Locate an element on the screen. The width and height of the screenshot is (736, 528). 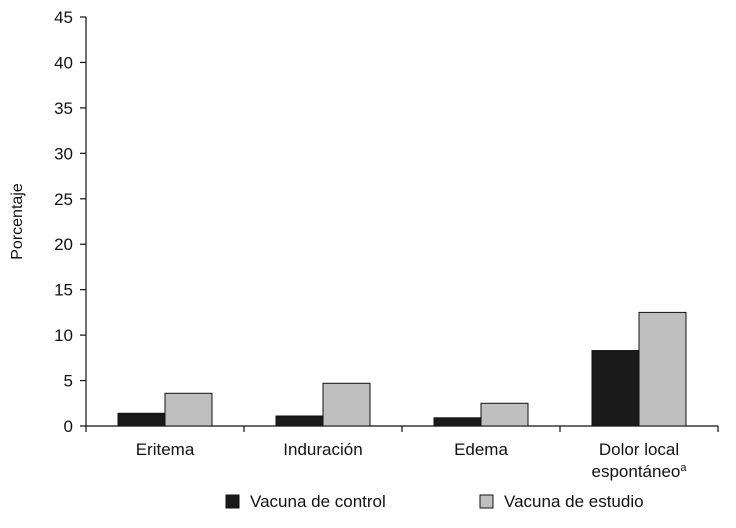
x-tick-label: Edema is located at coordinates (481, 449).